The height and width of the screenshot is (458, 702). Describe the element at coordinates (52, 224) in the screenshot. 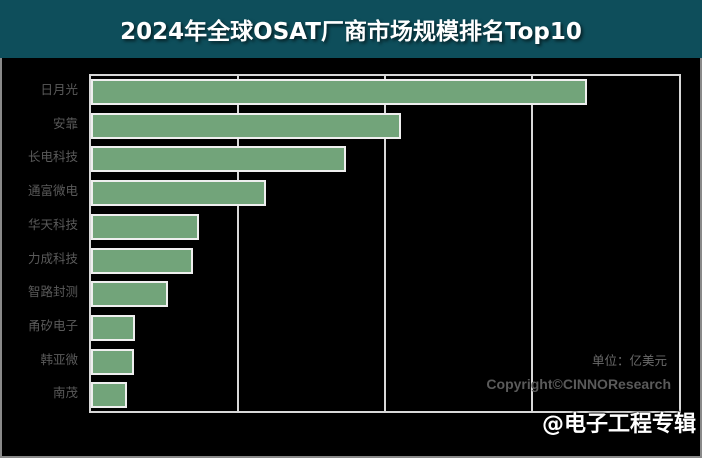

I see `category-label: 华天科技` at that location.